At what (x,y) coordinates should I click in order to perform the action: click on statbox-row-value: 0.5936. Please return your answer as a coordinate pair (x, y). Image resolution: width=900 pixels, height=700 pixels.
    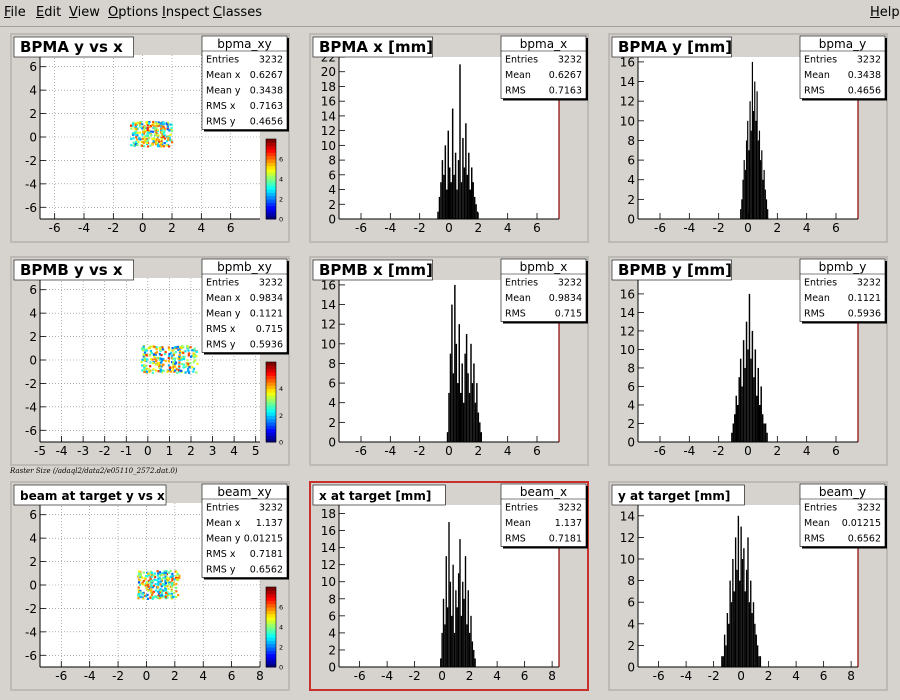
    Looking at the image, I should click on (266, 345).